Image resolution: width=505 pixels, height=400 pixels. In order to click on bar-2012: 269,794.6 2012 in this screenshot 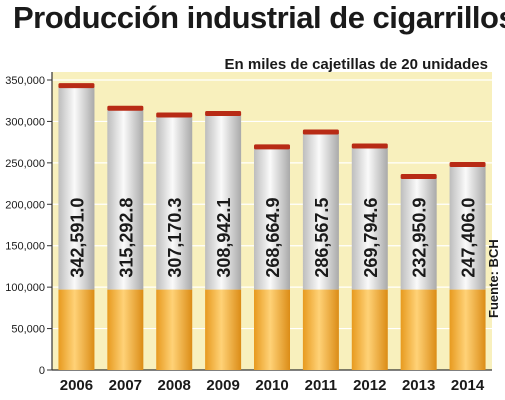, I will do `click(369, 268)`.